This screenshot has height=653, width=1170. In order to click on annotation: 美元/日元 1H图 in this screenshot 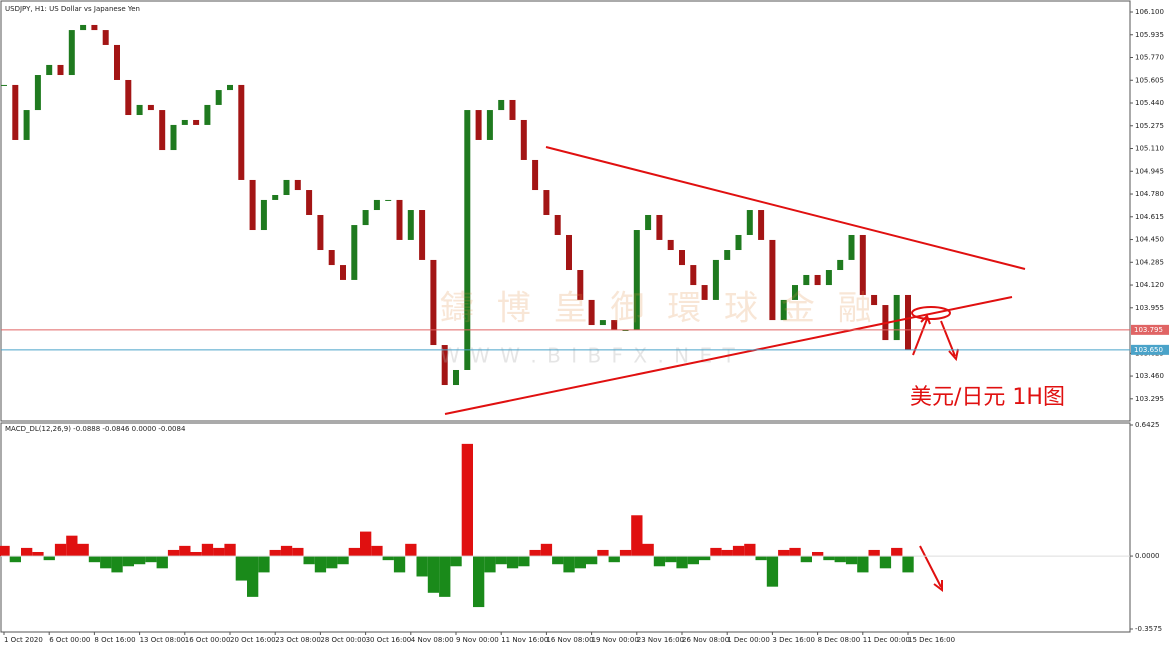, I will do `click(987, 397)`.